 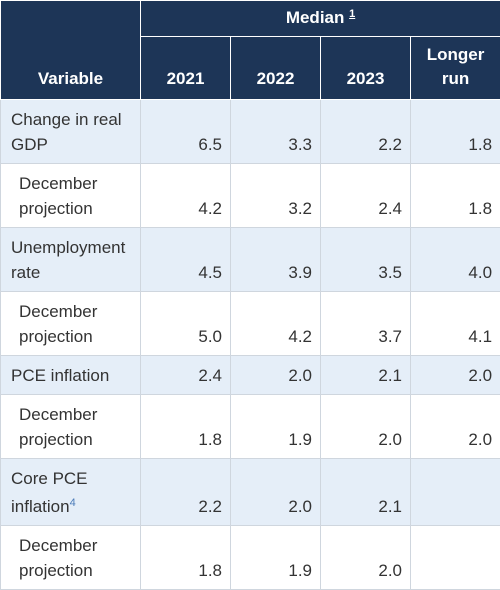 What do you see at coordinates (186, 324) in the screenshot?
I see `value-cell: 5.0` at bounding box center [186, 324].